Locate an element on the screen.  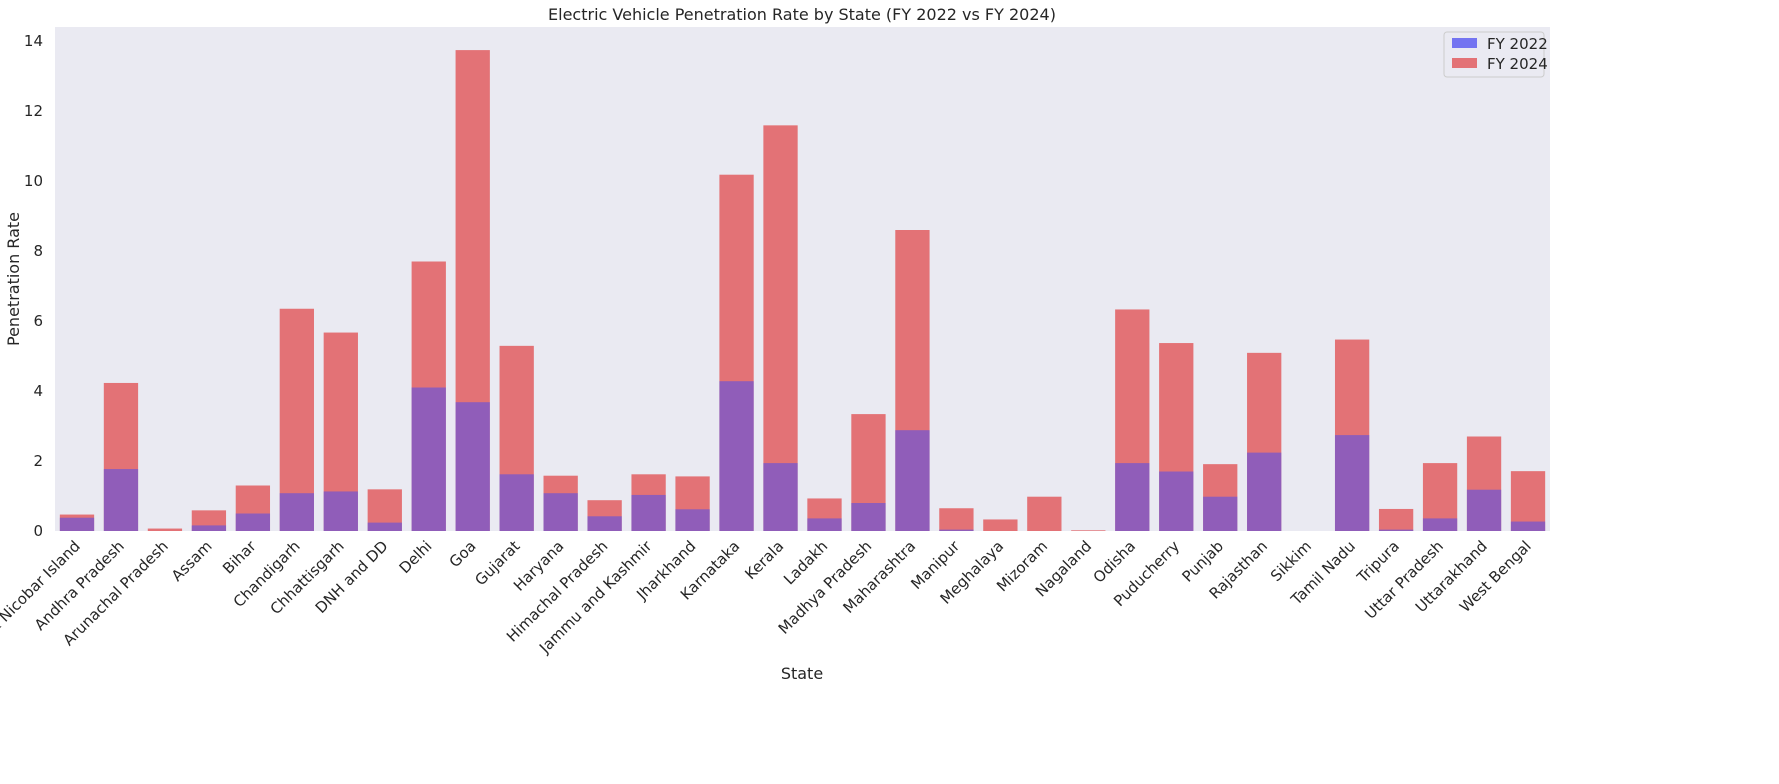
bar-fy-2024-arunachal-pradesh is located at coordinates (165, 529).